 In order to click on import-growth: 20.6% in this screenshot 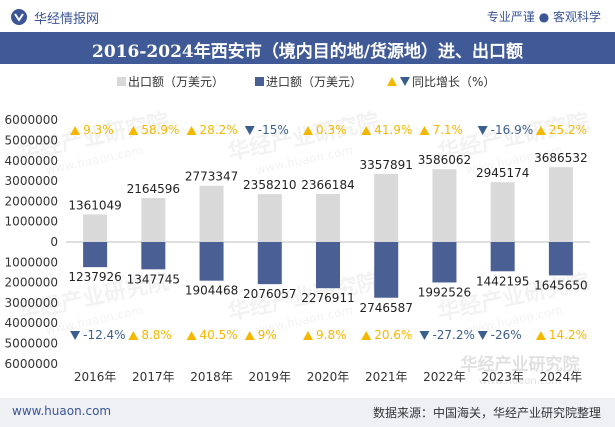, I will do `click(386, 335)`.